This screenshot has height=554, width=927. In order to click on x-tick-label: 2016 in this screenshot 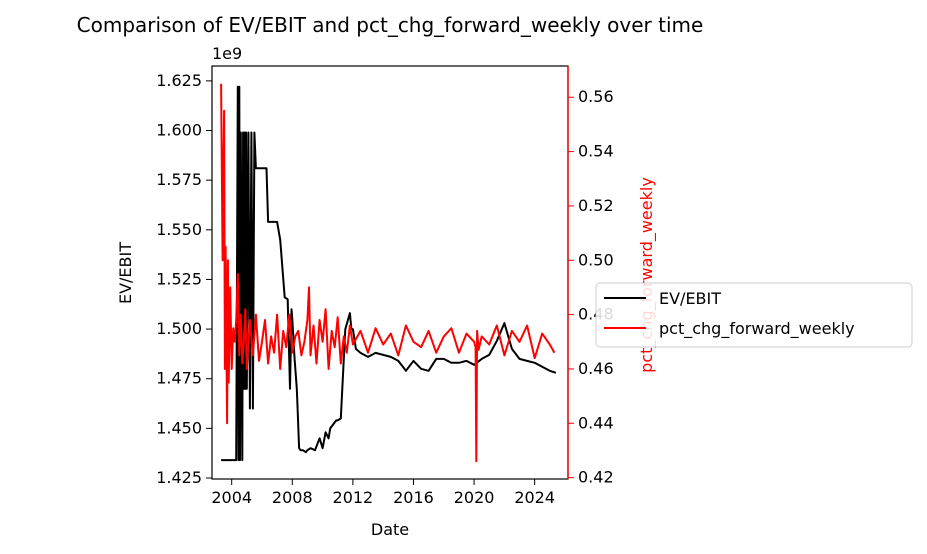, I will do `click(413, 497)`.